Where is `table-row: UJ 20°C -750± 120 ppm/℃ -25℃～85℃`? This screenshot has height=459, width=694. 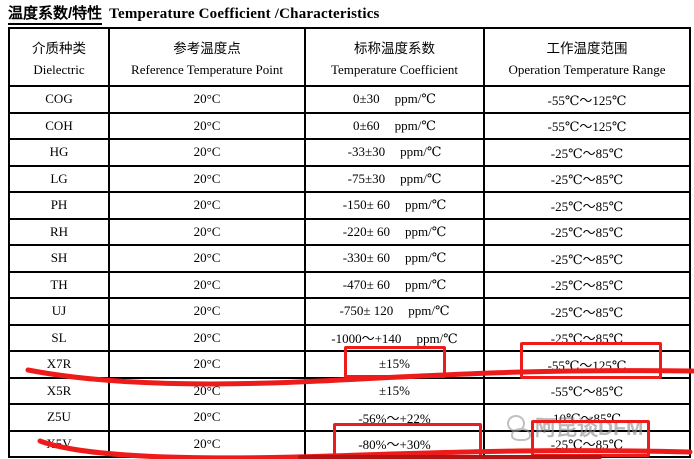 table-row: UJ 20°C -750± 120 ppm/℃ -25℃～85℃ is located at coordinates (349, 311).